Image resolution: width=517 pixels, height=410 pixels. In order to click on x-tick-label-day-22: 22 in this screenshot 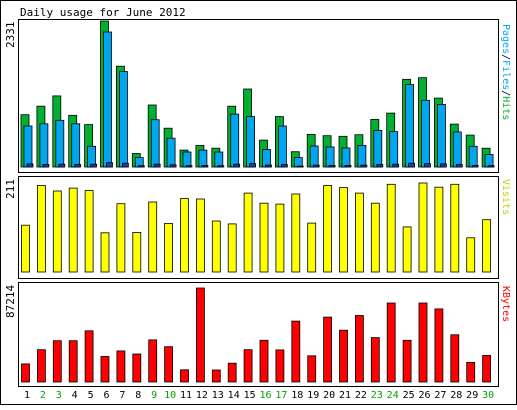, I will do `click(361, 395)`.